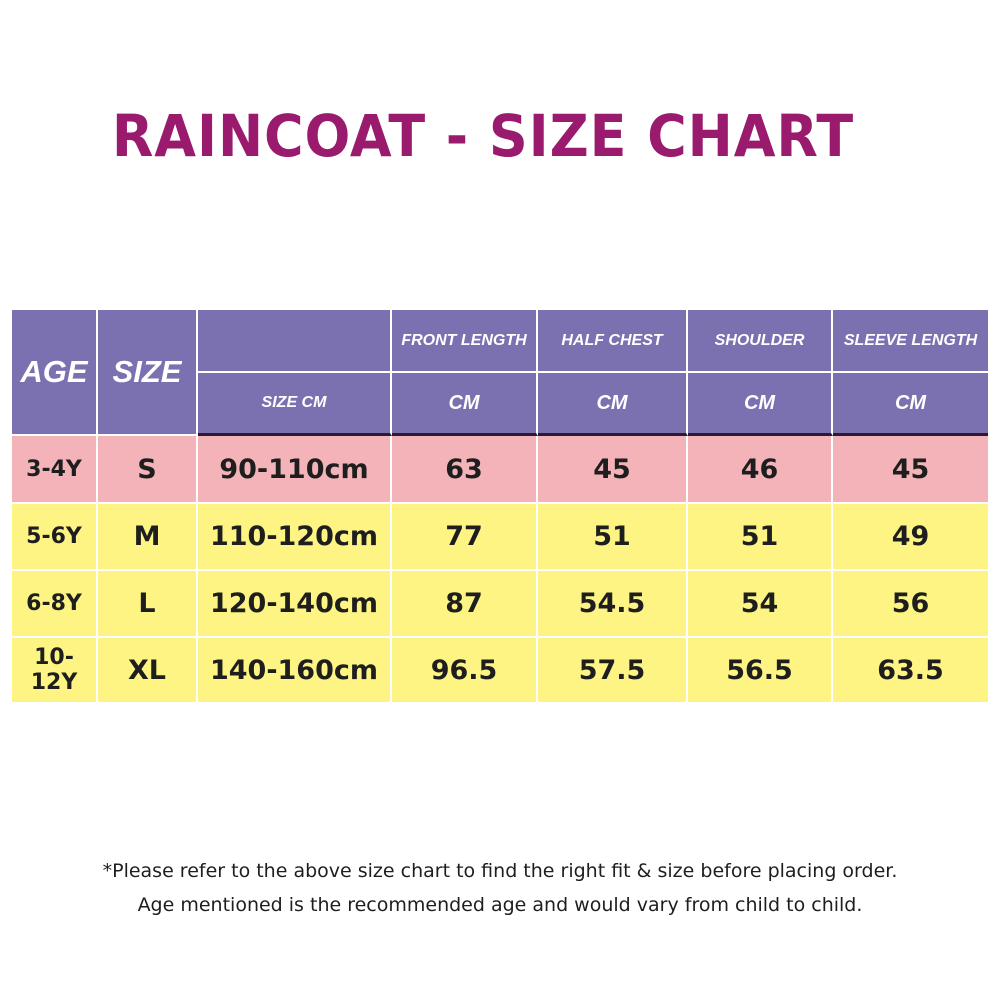 The width and height of the screenshot is (1000, 1000). I want to click on front-length-cell: 87, so click(465, 604).